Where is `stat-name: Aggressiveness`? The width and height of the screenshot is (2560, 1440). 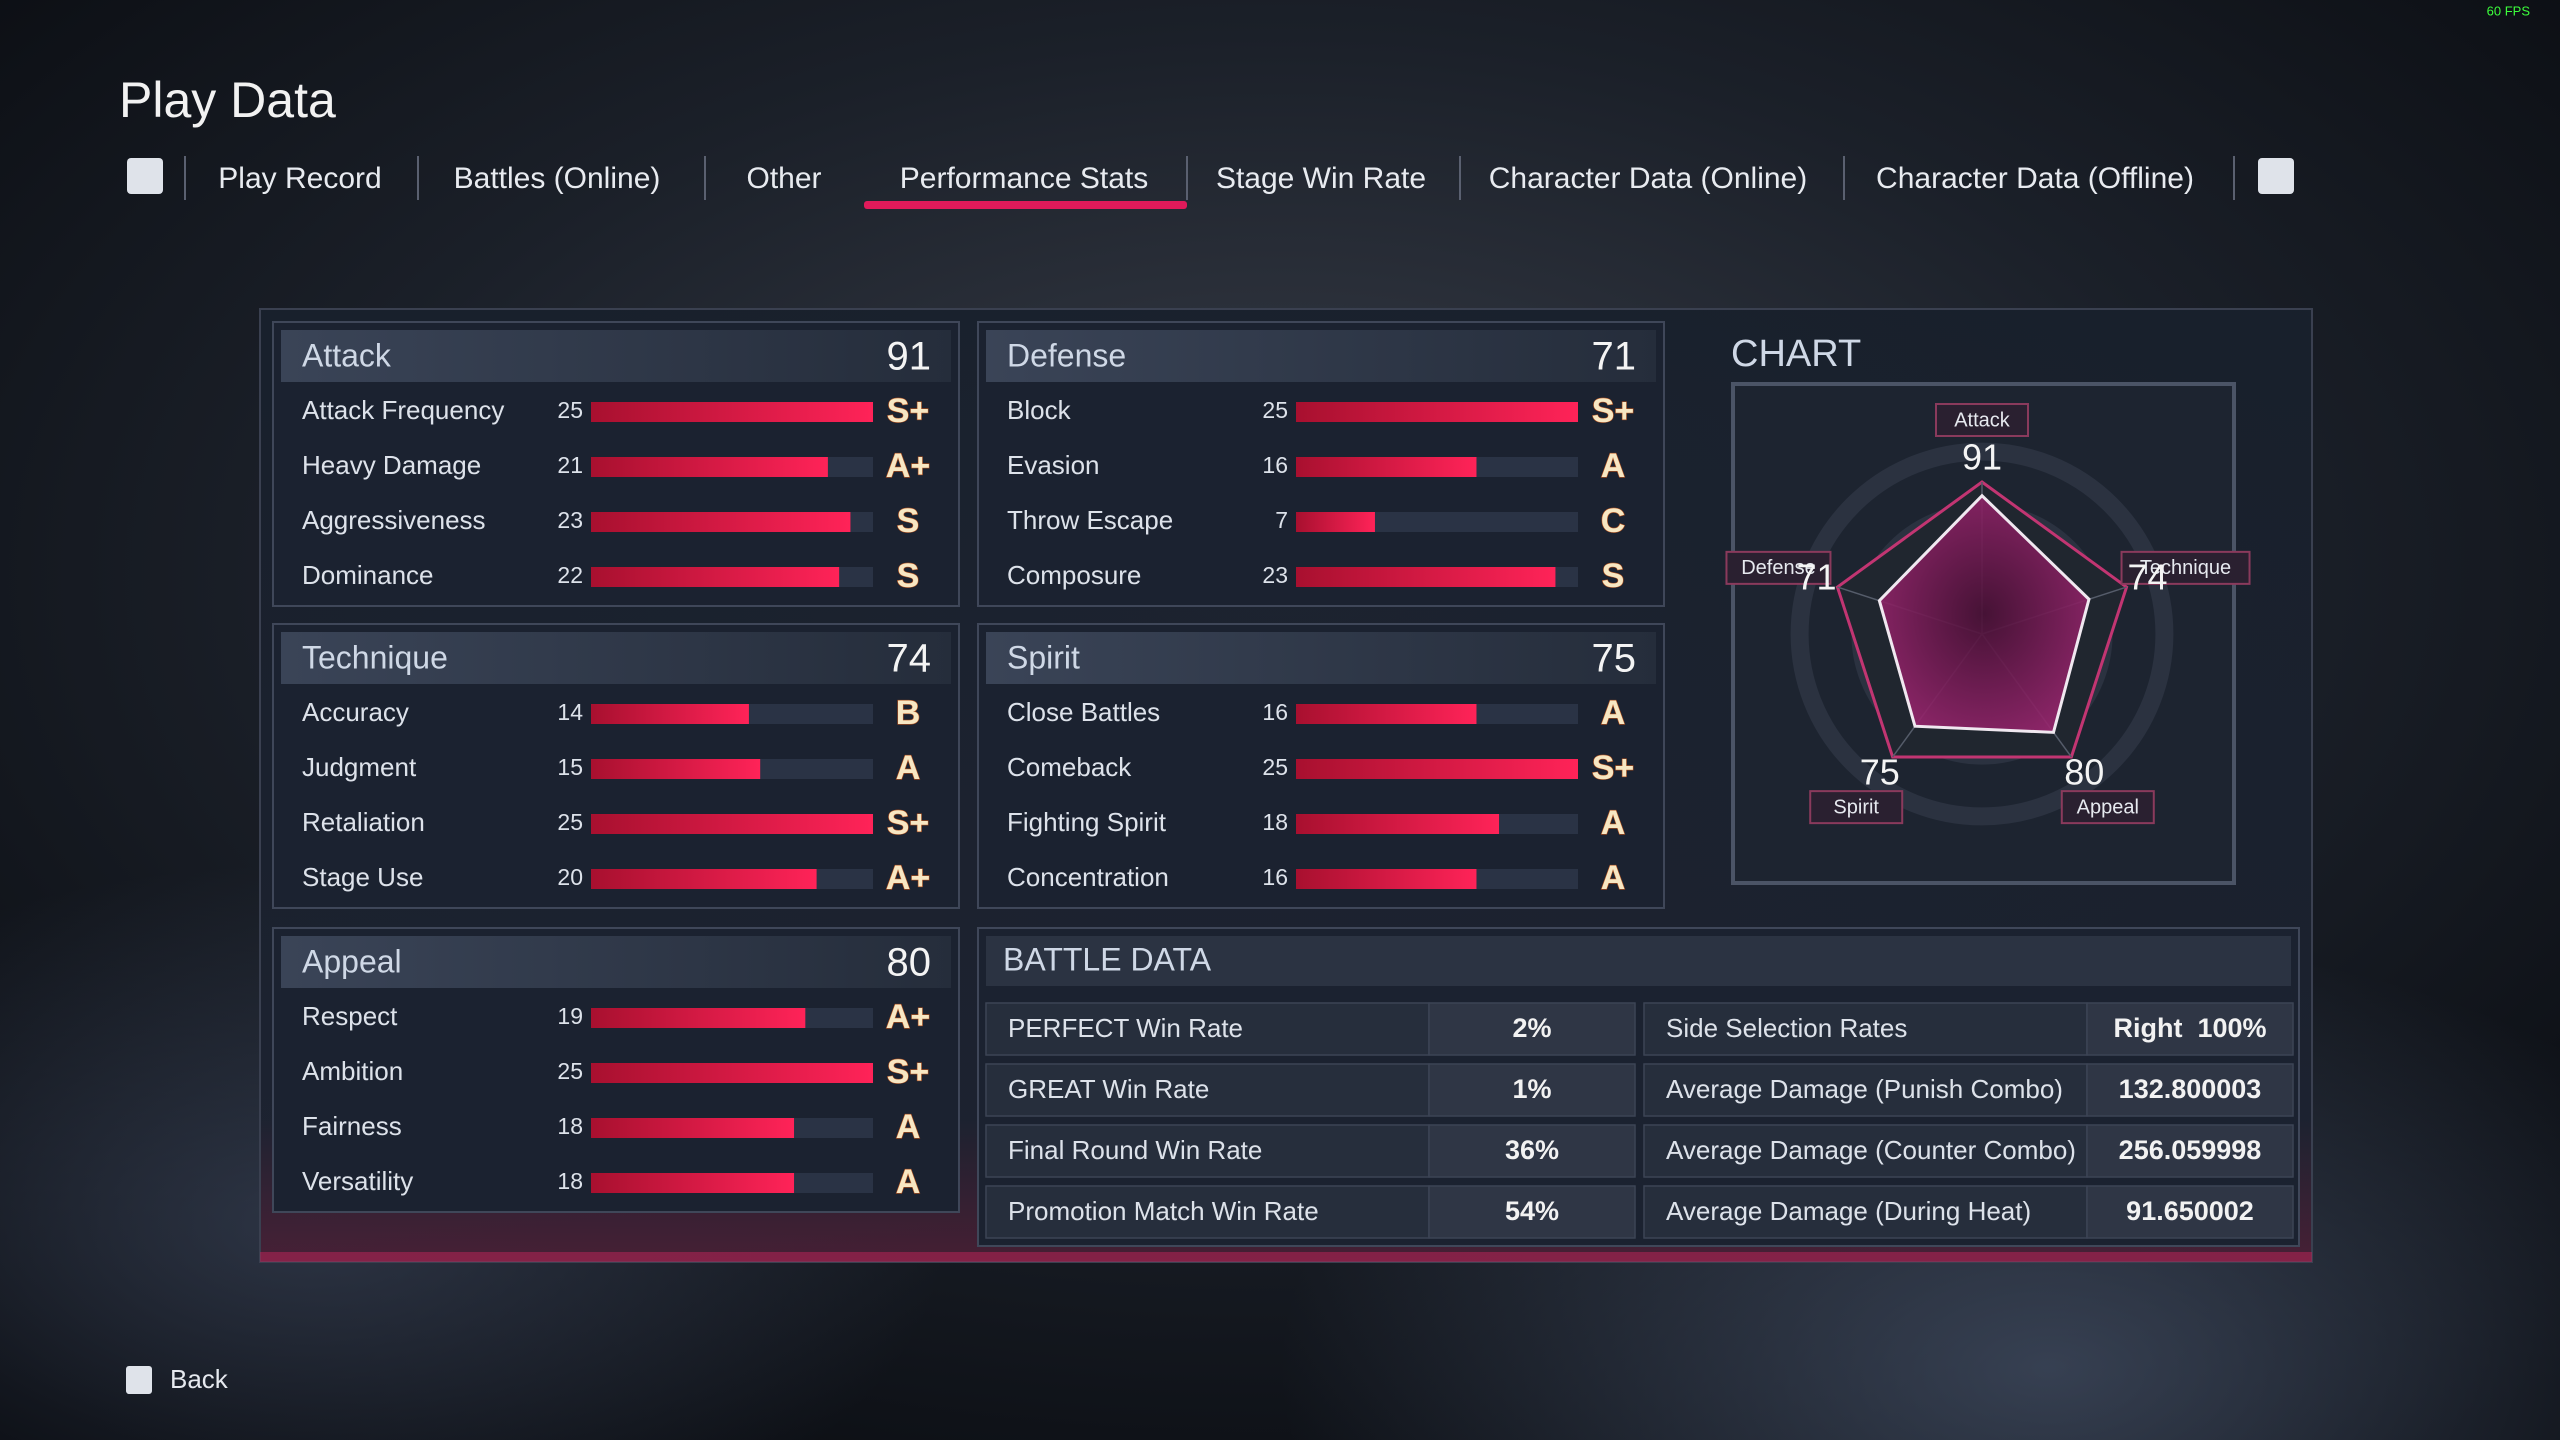 stat-name: Aggressiveness is located at coordinates (394, 520).